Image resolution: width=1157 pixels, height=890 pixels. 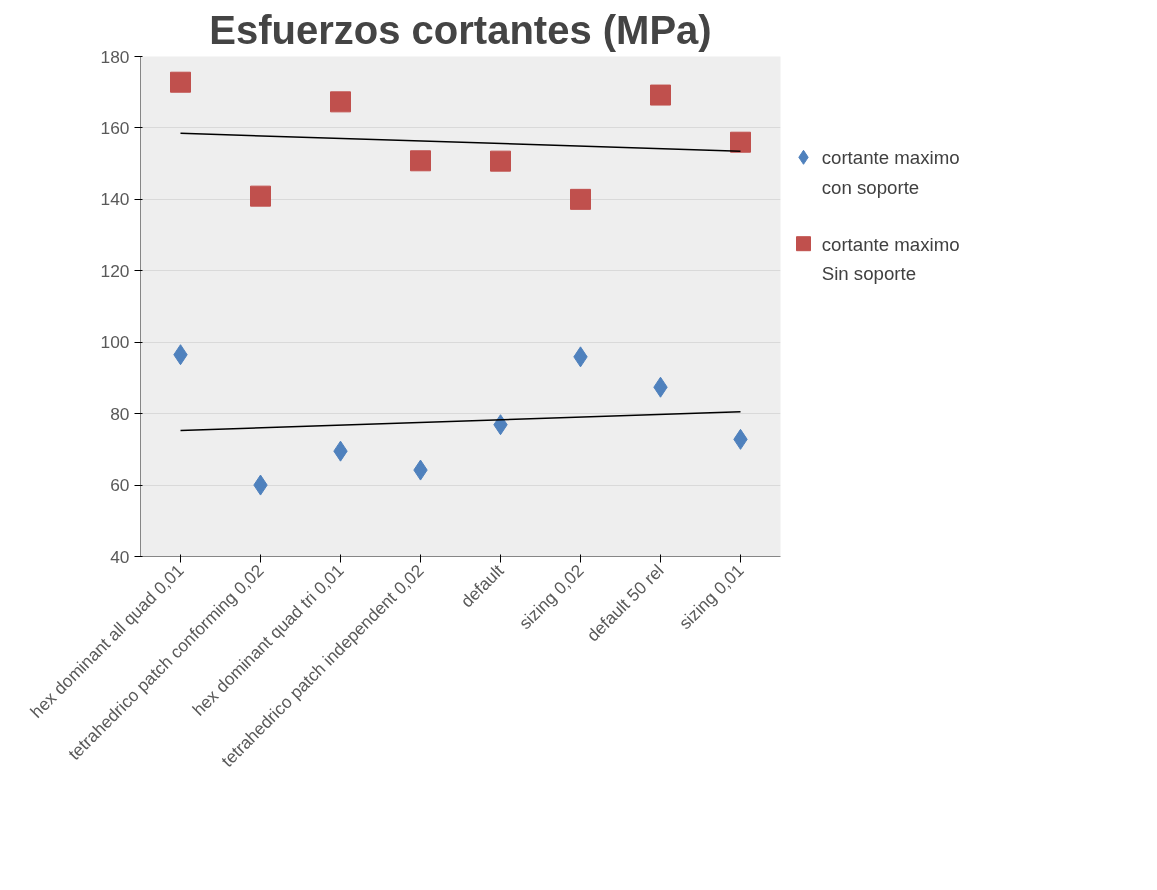 I want to click on y-tick-label: 160, so click(x=115, y=127).